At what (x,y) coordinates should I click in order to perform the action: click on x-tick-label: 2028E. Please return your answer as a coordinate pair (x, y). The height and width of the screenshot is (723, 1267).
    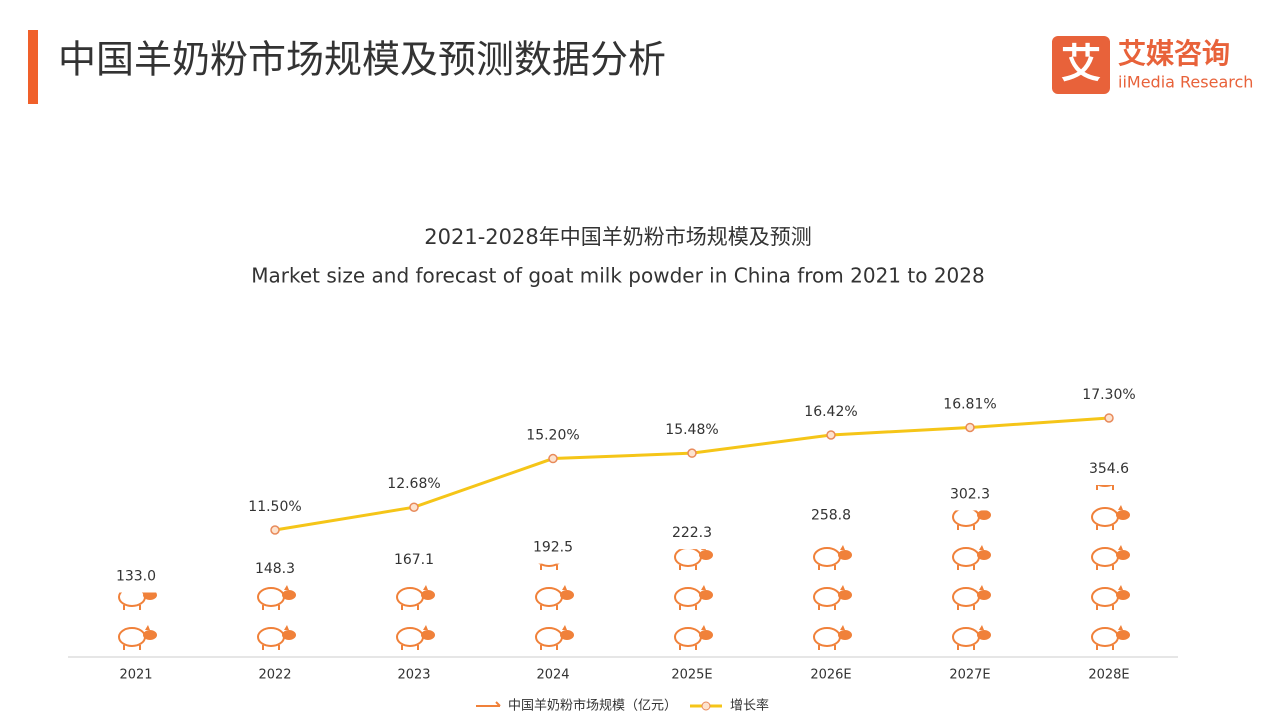
    Looking at the image, I should click on (1108, 675).